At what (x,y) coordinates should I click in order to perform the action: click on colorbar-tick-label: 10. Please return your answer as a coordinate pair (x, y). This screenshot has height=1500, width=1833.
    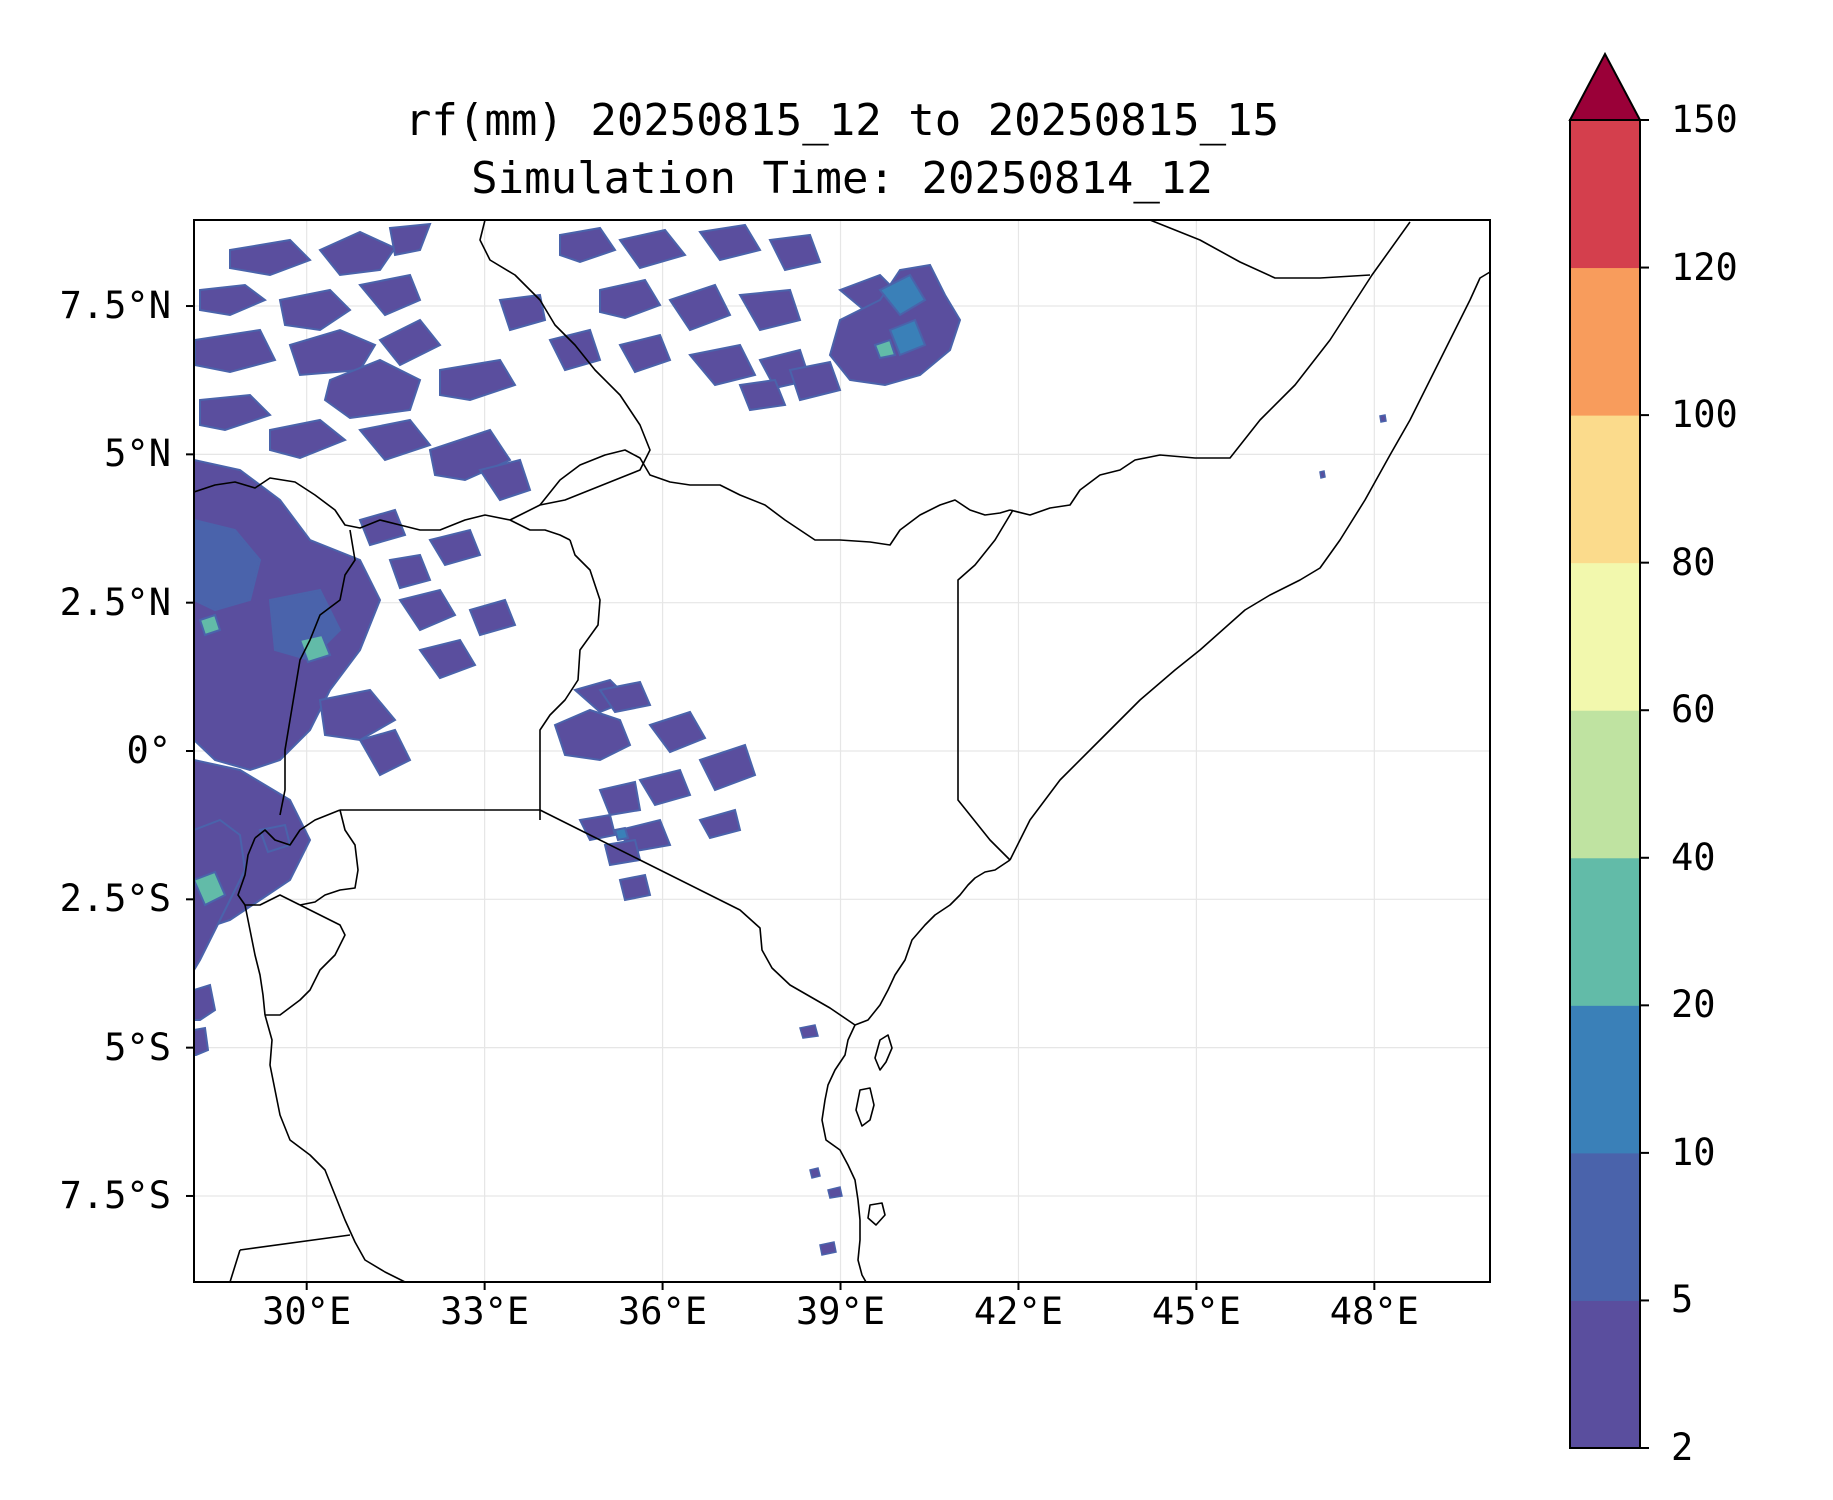
    Looking at the image, I should click on (1693, 1152).